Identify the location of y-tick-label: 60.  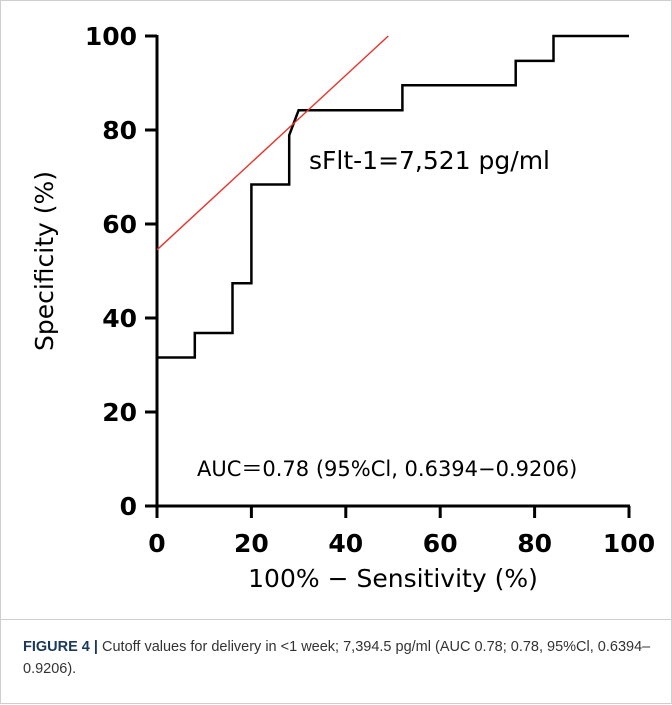
(119, 224).